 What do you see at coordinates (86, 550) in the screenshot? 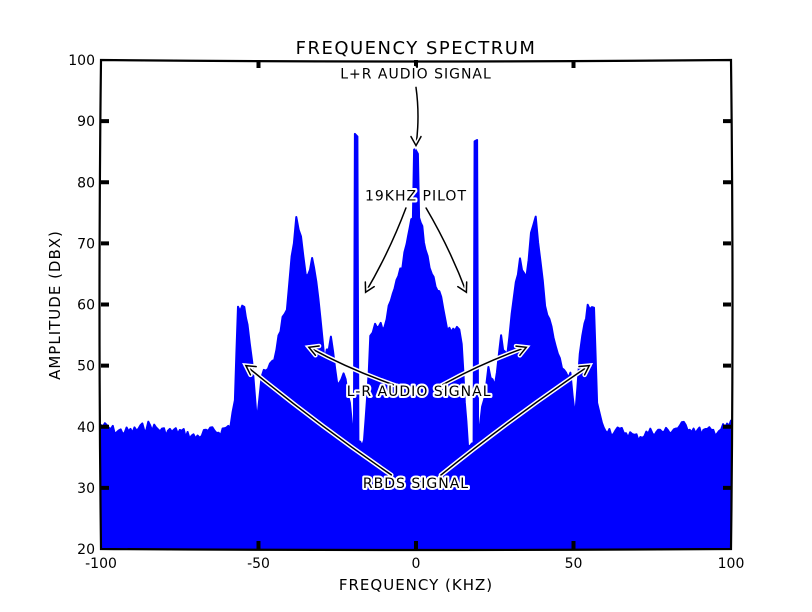
I see `y-tick-label: 20` at bounding box center [86, 550].